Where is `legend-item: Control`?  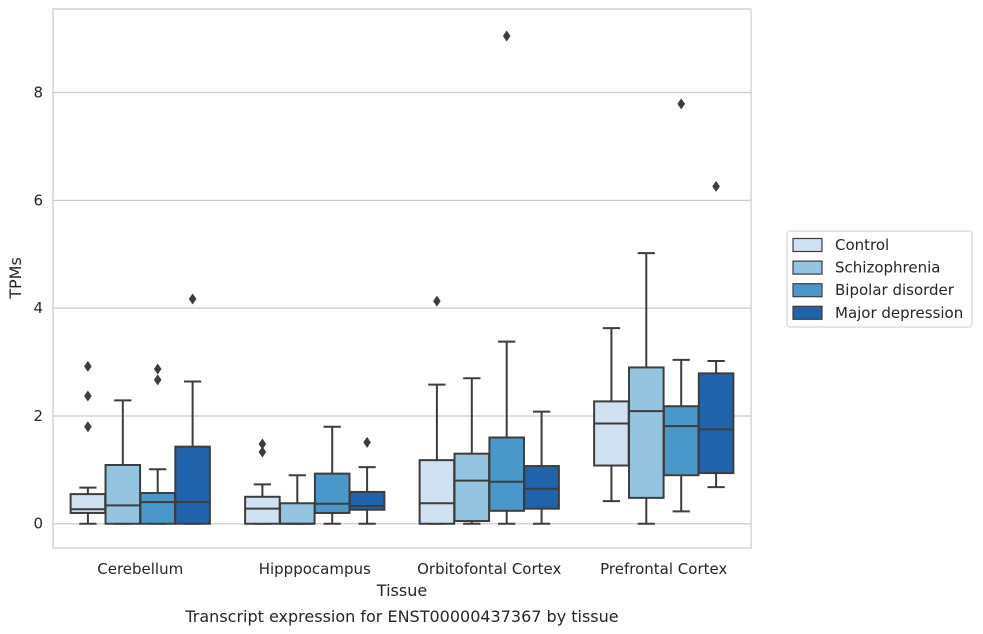
legend-item: Control is located at coordinates (840, 245).